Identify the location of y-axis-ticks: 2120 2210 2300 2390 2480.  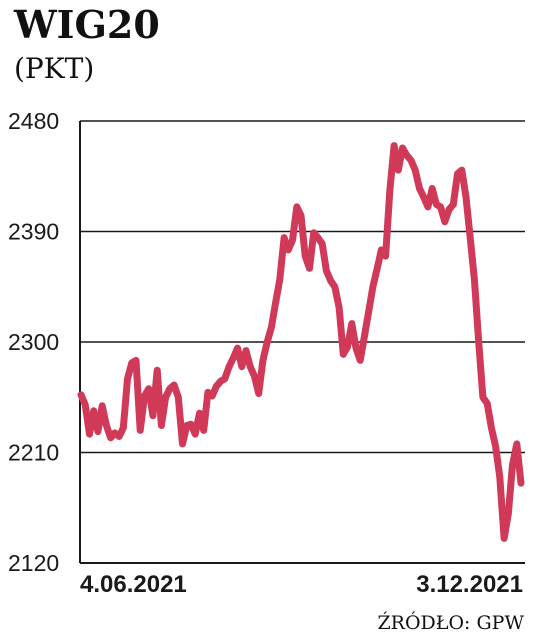
(33, 342).